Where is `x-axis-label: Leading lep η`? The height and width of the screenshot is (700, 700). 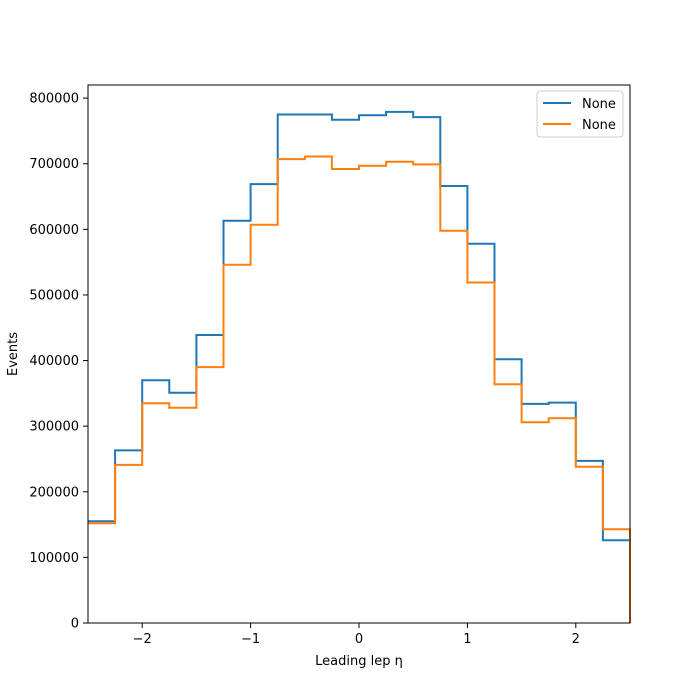
x-axis-label: Leading lep η is located at coordinates (359, 661).